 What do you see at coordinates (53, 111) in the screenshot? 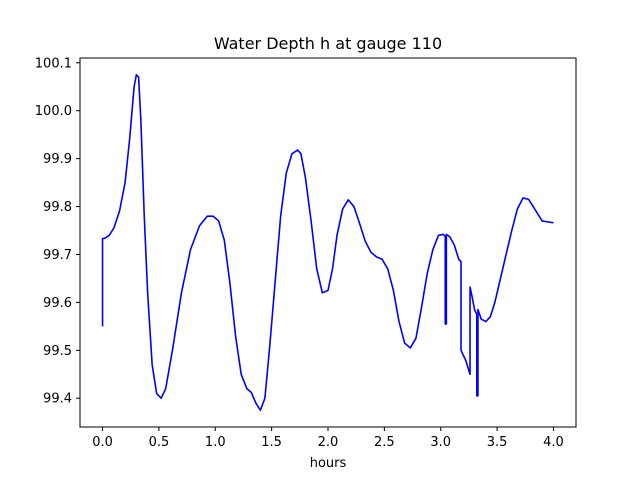
I see `y-tick-label: 100.0` at bounding box center [53, 111].